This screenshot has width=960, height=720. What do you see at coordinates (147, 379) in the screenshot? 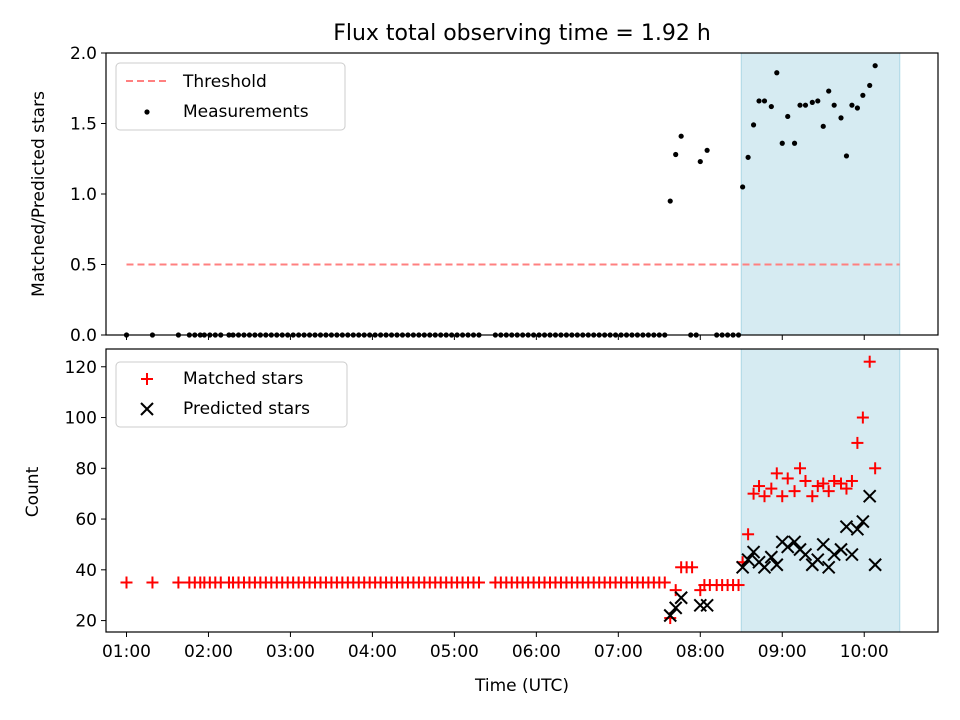
I see `legend-matched-swatch` at bounding box center [147, 379].